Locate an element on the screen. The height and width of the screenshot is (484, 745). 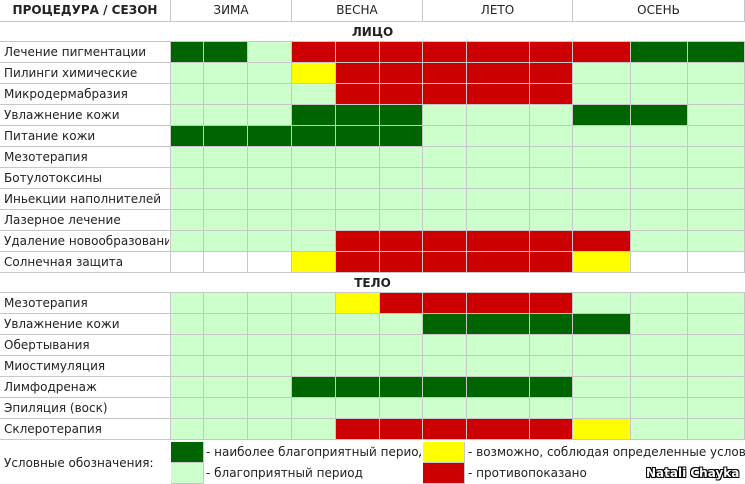
table-row-label: Пилинги химические is located at coordinates (85, 73).